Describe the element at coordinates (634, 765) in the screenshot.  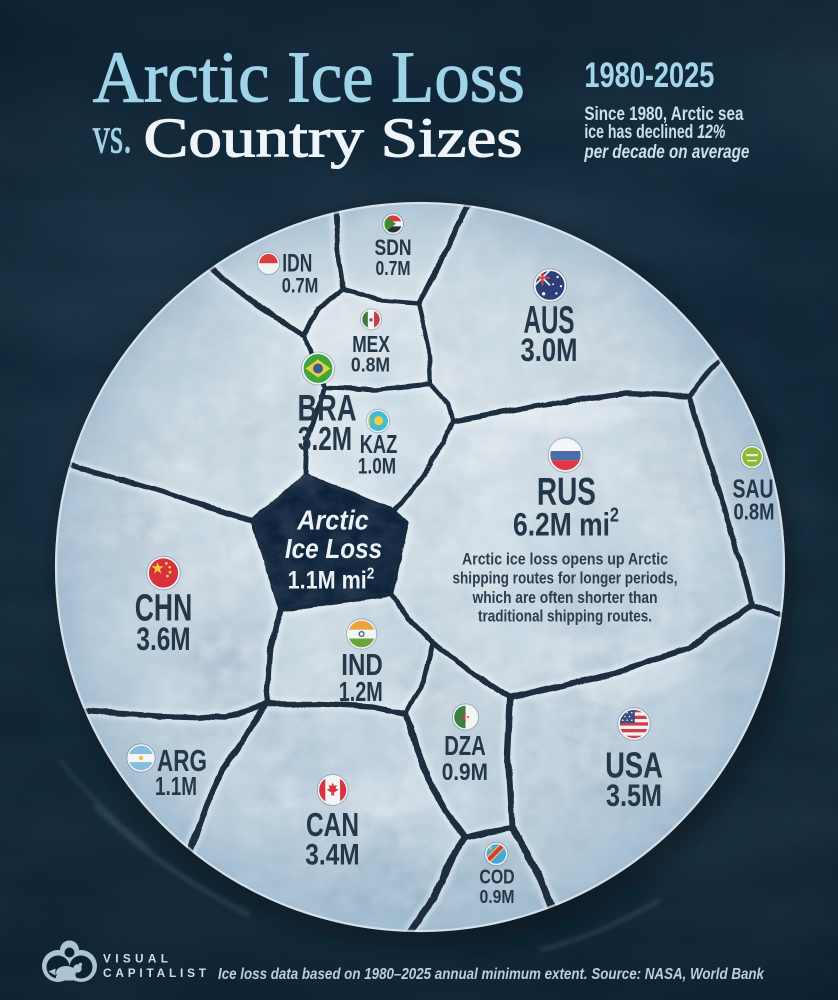
I see `svg-text: USA` at that location.